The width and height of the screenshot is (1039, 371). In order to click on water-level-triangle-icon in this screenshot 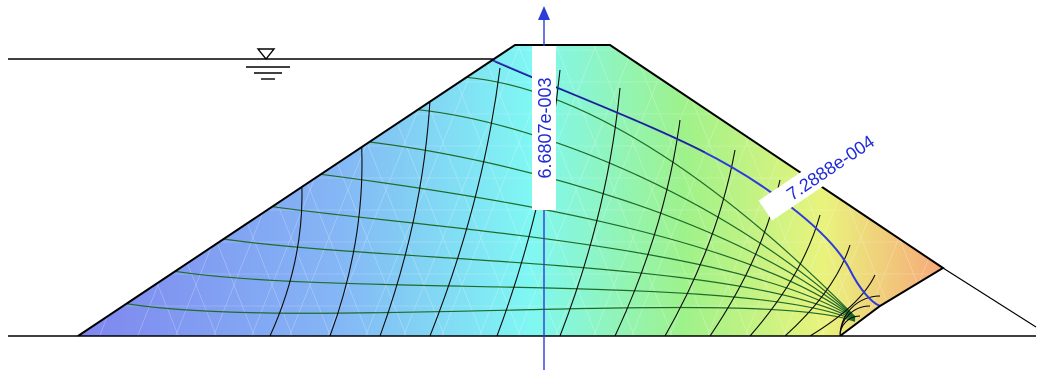, I will do `click(268, 64)`.